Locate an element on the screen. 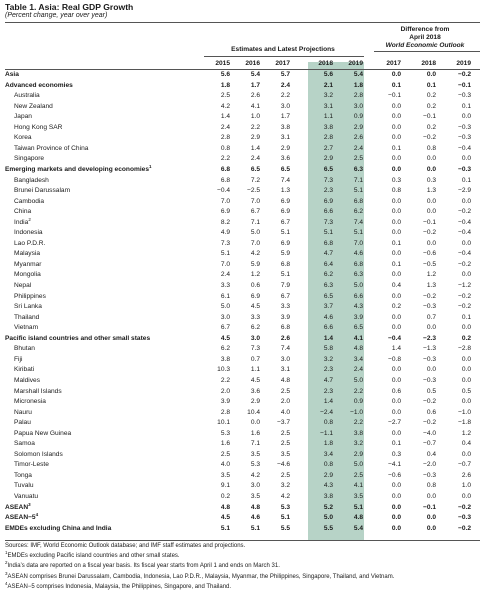  value-cell-2015: 0.8 is located at coordinates (225, 148).